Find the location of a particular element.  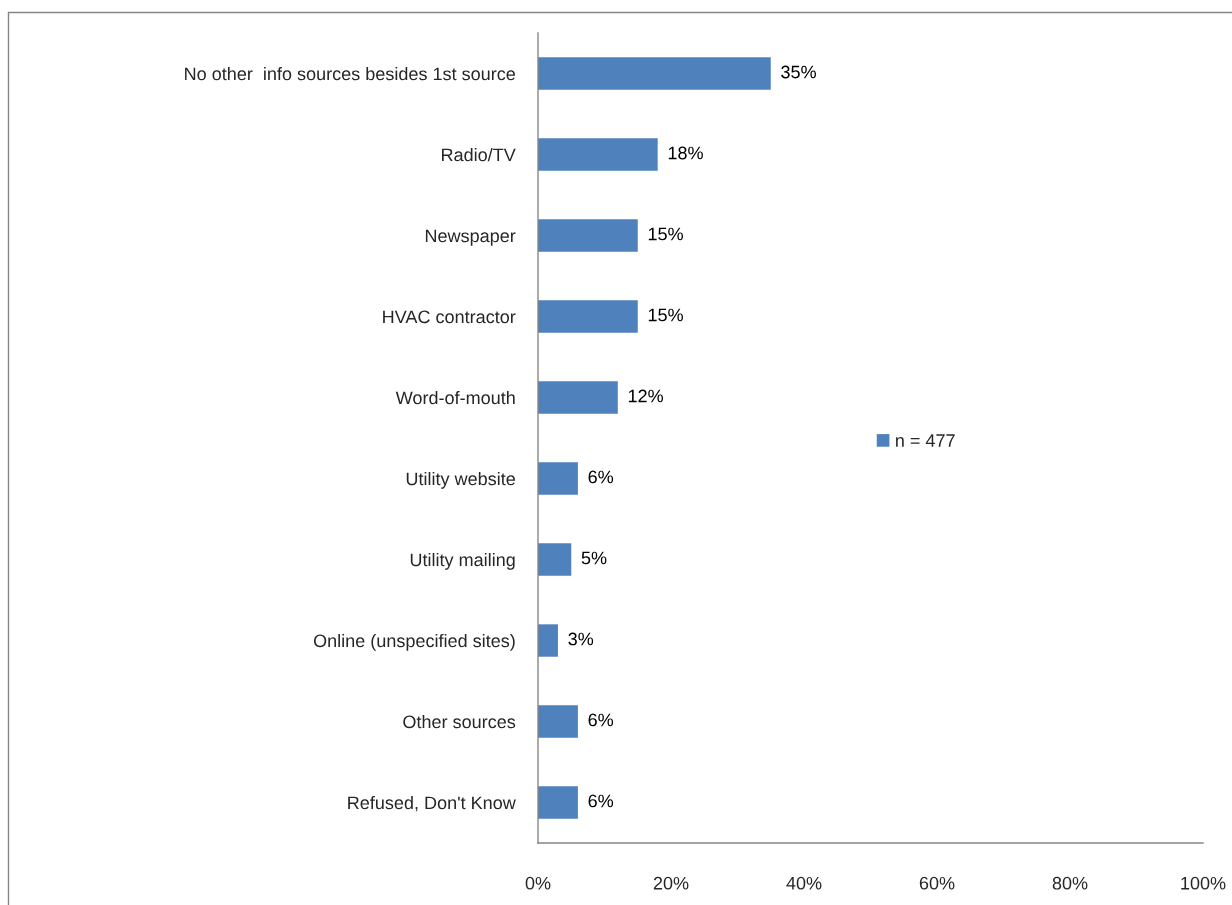

x-tick-label: 0% is located at coordinates (538, 883).